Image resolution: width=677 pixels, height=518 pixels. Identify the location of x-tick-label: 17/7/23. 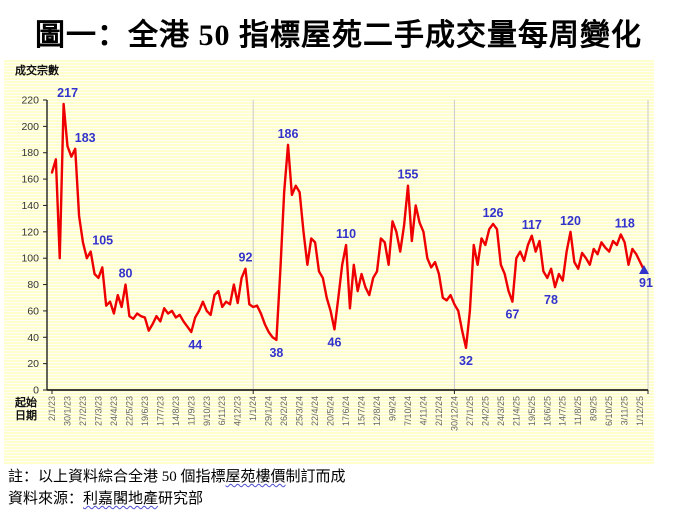
(160, 411).